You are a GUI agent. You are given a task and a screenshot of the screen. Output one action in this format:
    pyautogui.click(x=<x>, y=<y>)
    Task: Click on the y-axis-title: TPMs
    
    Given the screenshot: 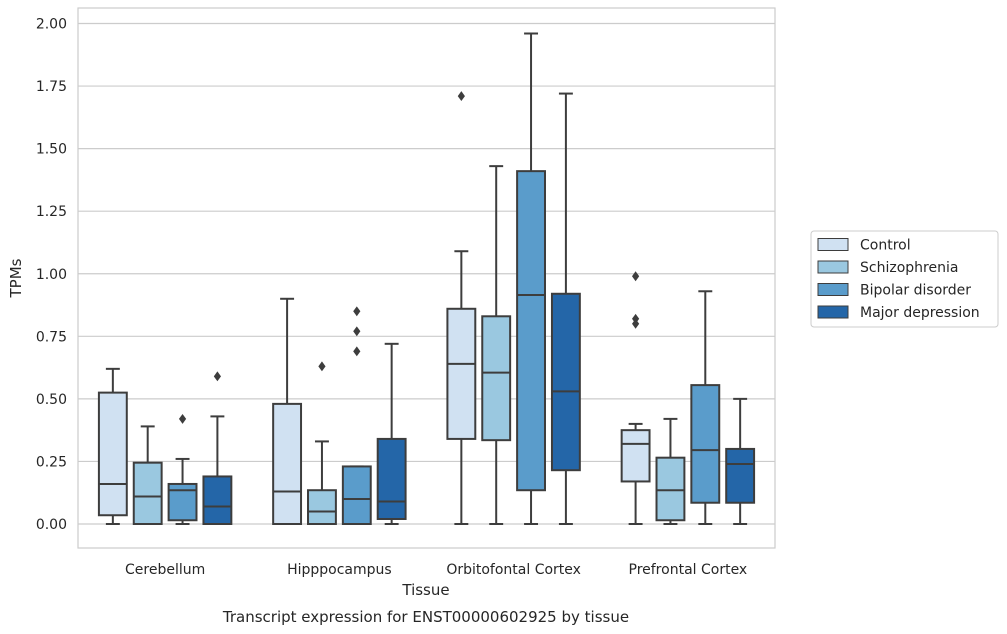 What is the action you would take?
    pyautogui.click(x=16, y=278)
    